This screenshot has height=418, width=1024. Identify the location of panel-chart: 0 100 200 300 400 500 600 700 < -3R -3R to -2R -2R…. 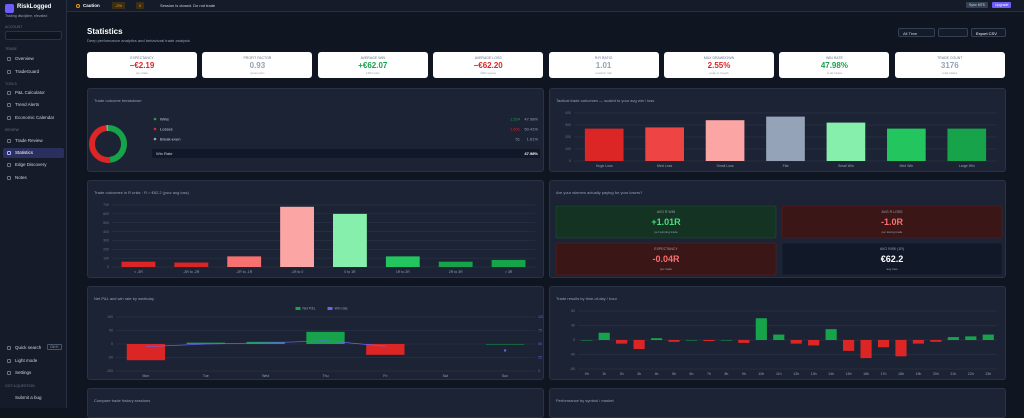
(319, 238).